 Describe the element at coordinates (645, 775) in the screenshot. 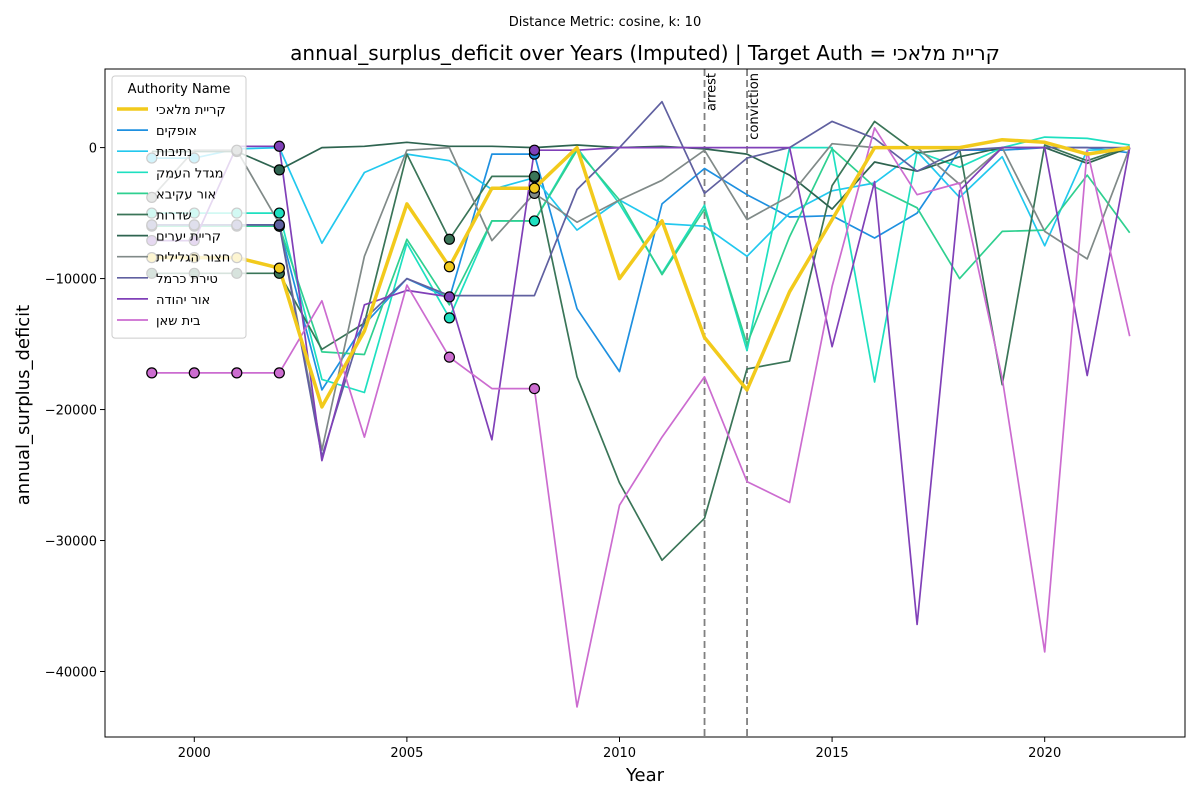

I see `x-axis-label: Year` at that location.